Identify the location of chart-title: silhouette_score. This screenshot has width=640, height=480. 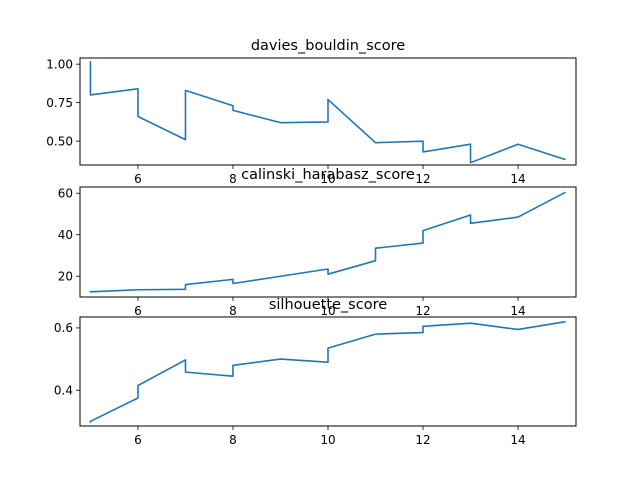
(328, 305).